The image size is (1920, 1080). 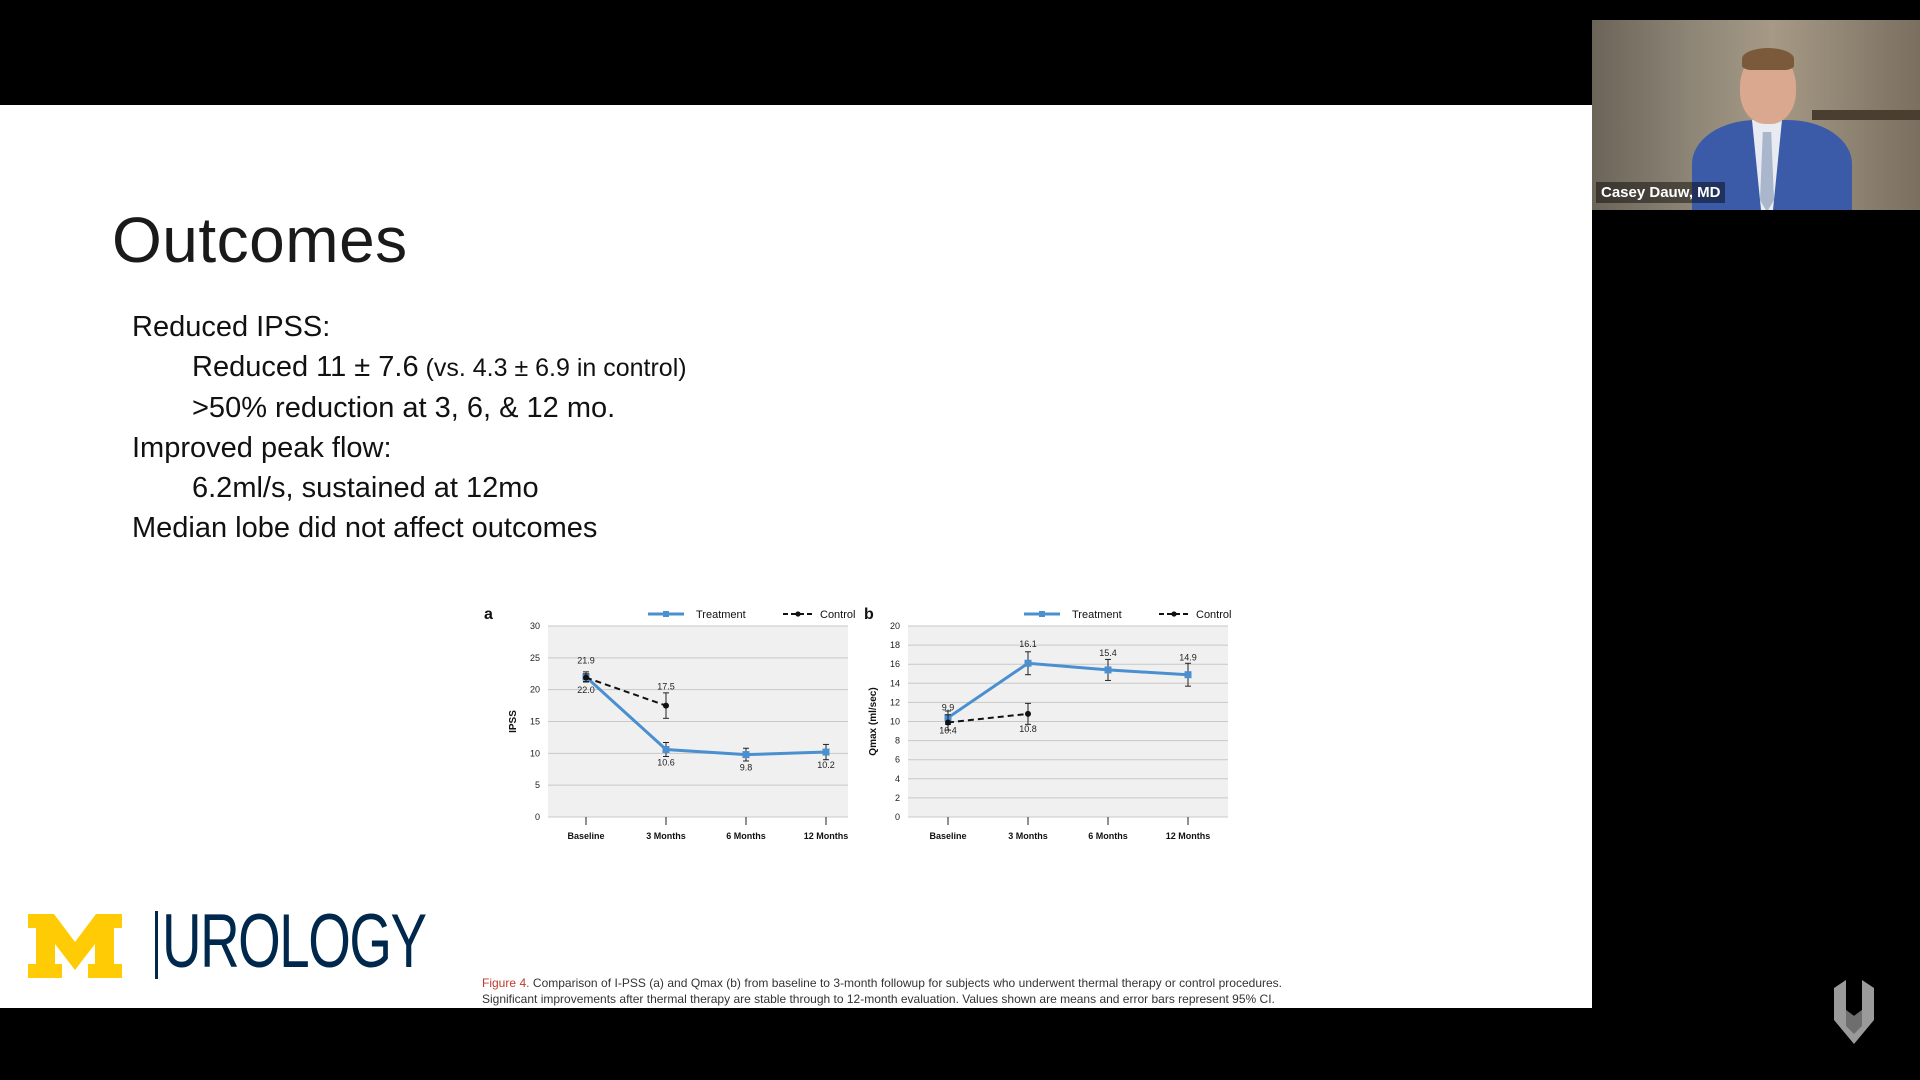 I want to click on data-label: 15.4, so click(x=1108, y=653).